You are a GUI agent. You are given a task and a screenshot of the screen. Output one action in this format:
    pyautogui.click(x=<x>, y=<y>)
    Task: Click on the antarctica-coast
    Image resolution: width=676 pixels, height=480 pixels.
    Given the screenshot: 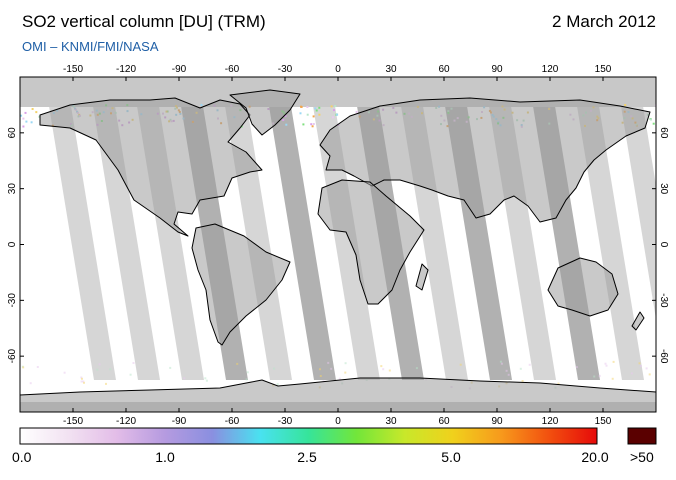 What is the action you would take?
    pyautogui.click(x=338, y=394)
    